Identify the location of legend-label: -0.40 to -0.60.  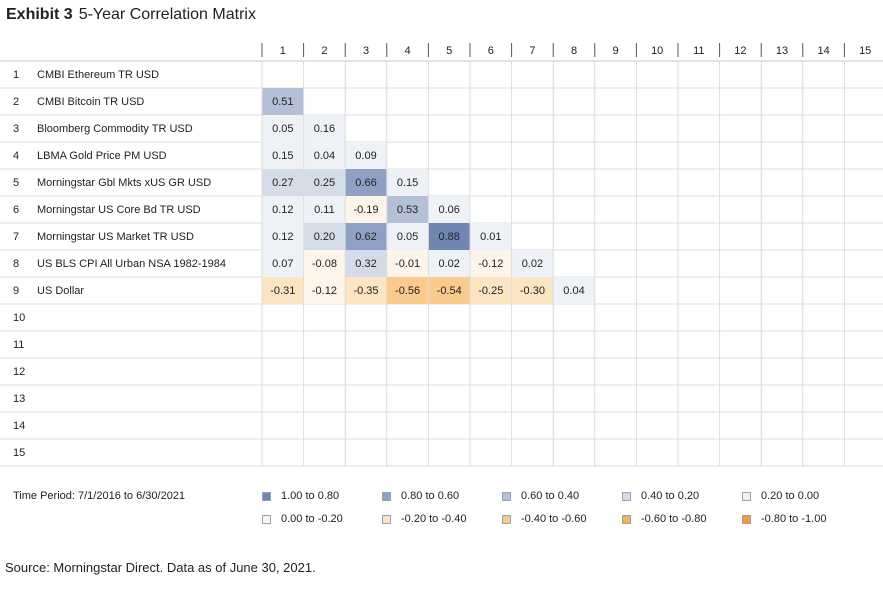
(554, 519).